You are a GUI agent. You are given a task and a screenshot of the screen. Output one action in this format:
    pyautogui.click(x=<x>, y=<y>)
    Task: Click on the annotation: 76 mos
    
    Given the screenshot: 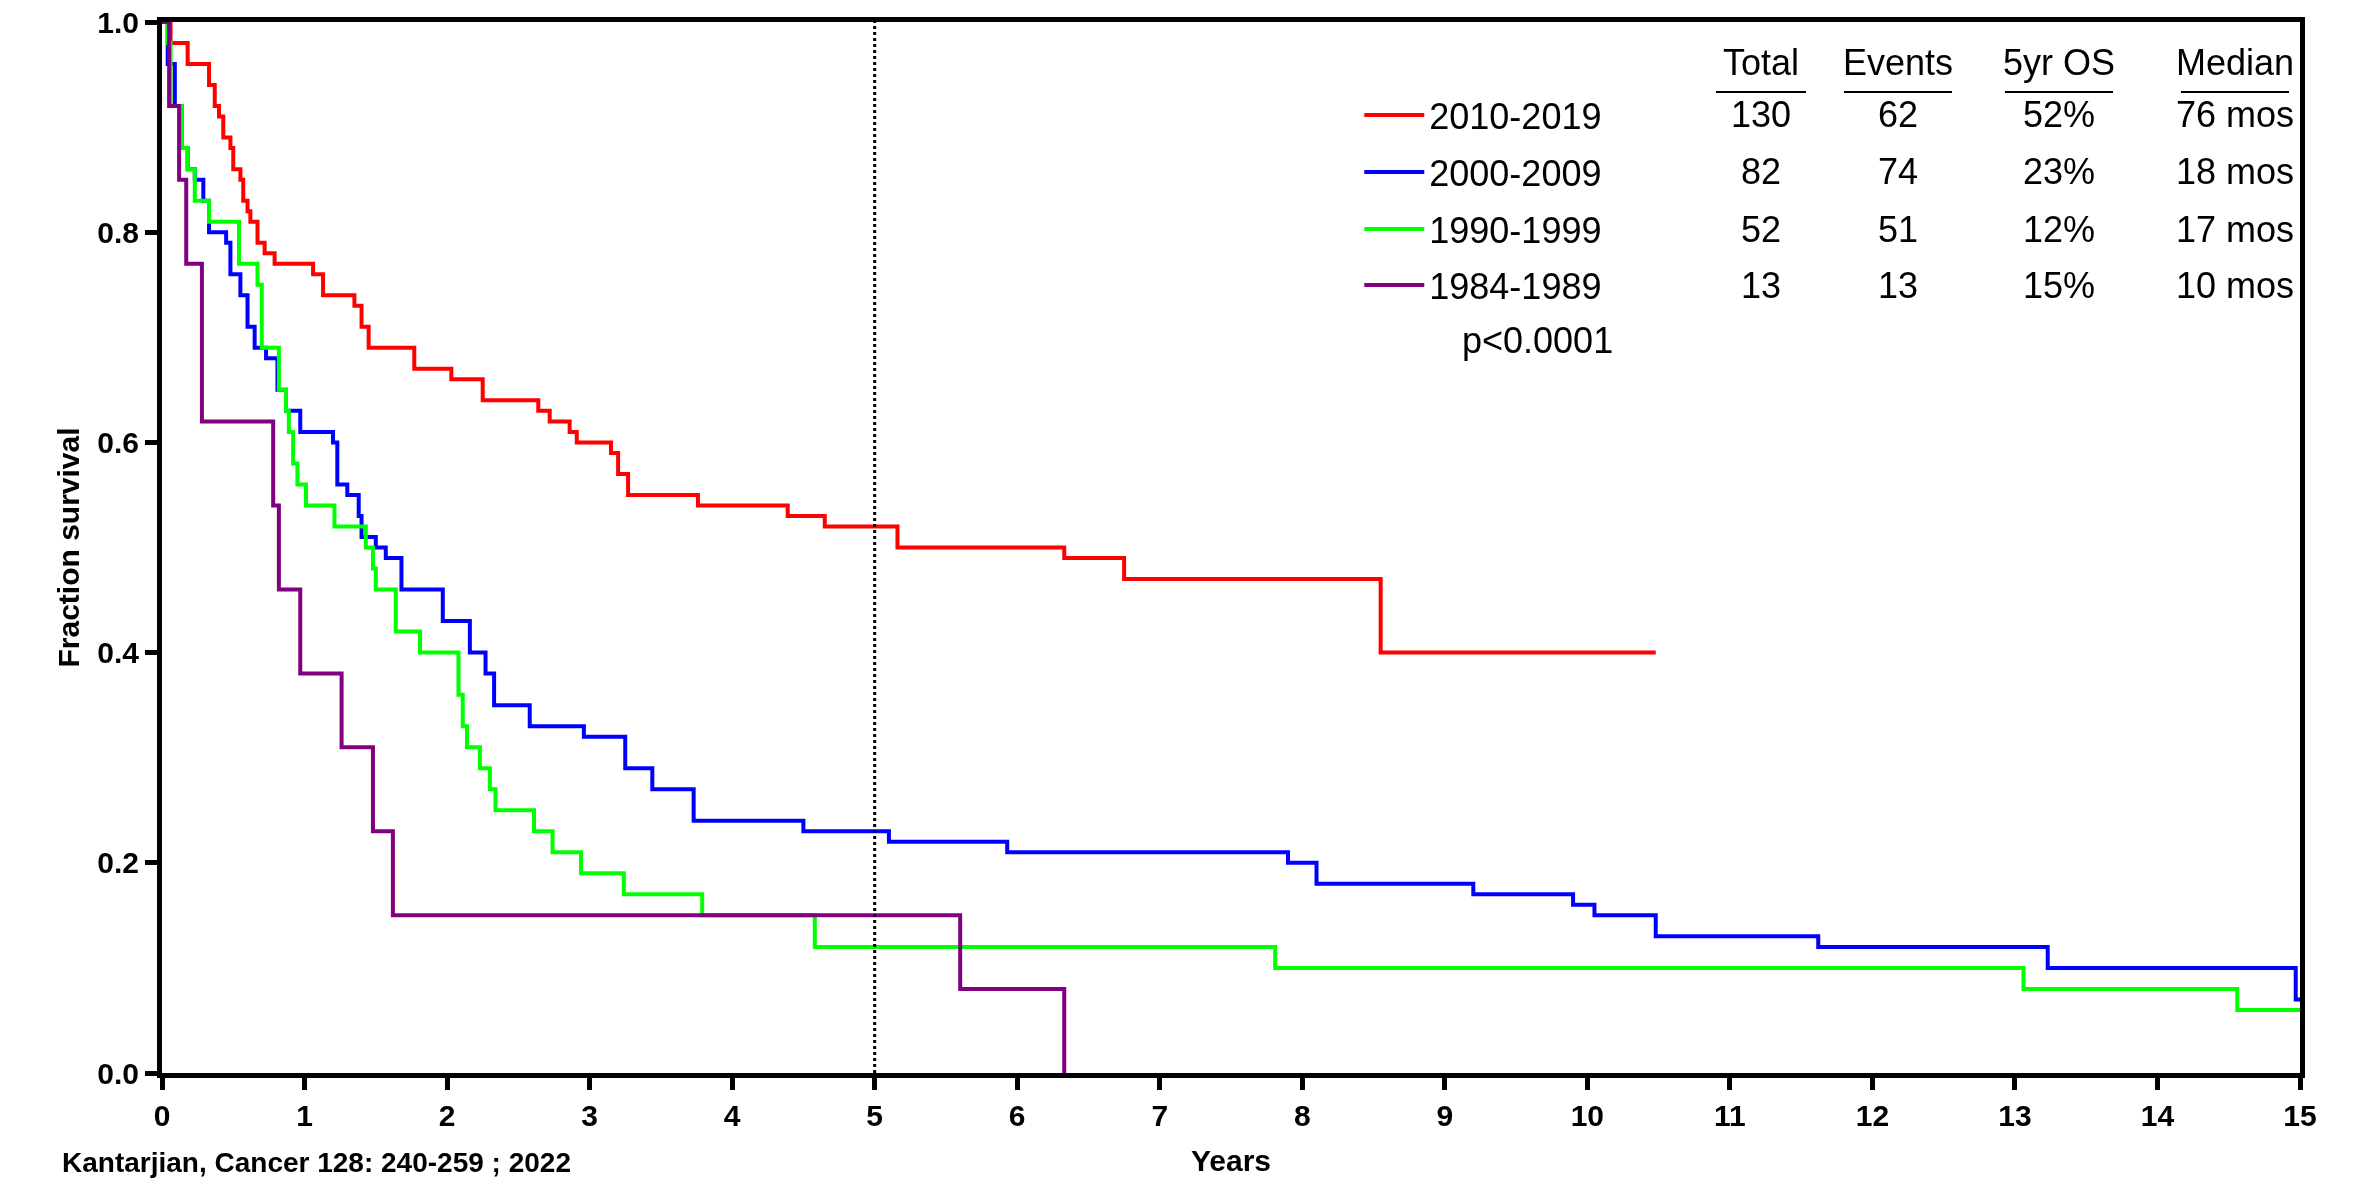 What is the action you would take?
    pyautogui.click(x=2235, y=114)
    